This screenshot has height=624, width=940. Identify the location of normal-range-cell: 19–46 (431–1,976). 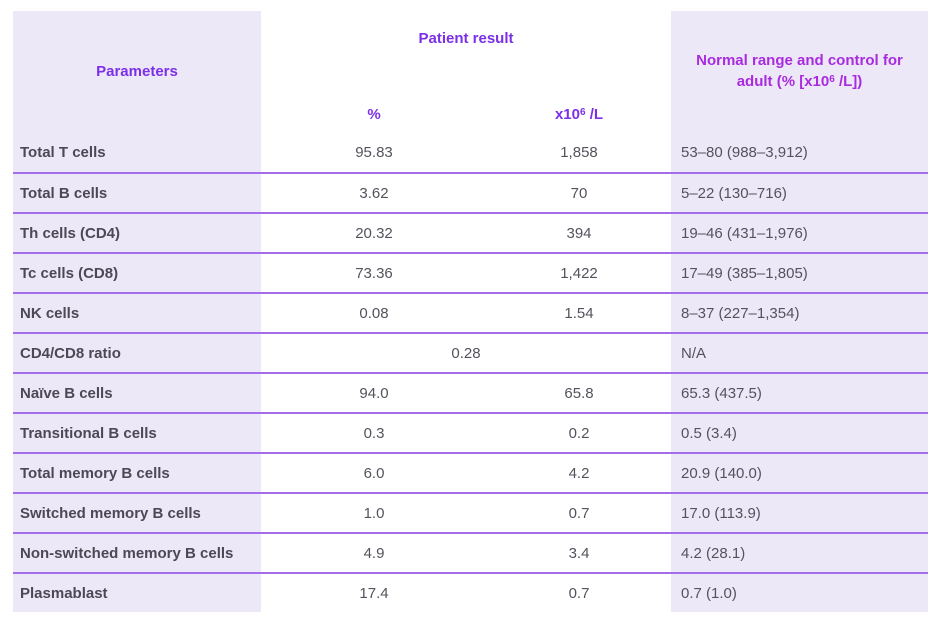
(799, 233).